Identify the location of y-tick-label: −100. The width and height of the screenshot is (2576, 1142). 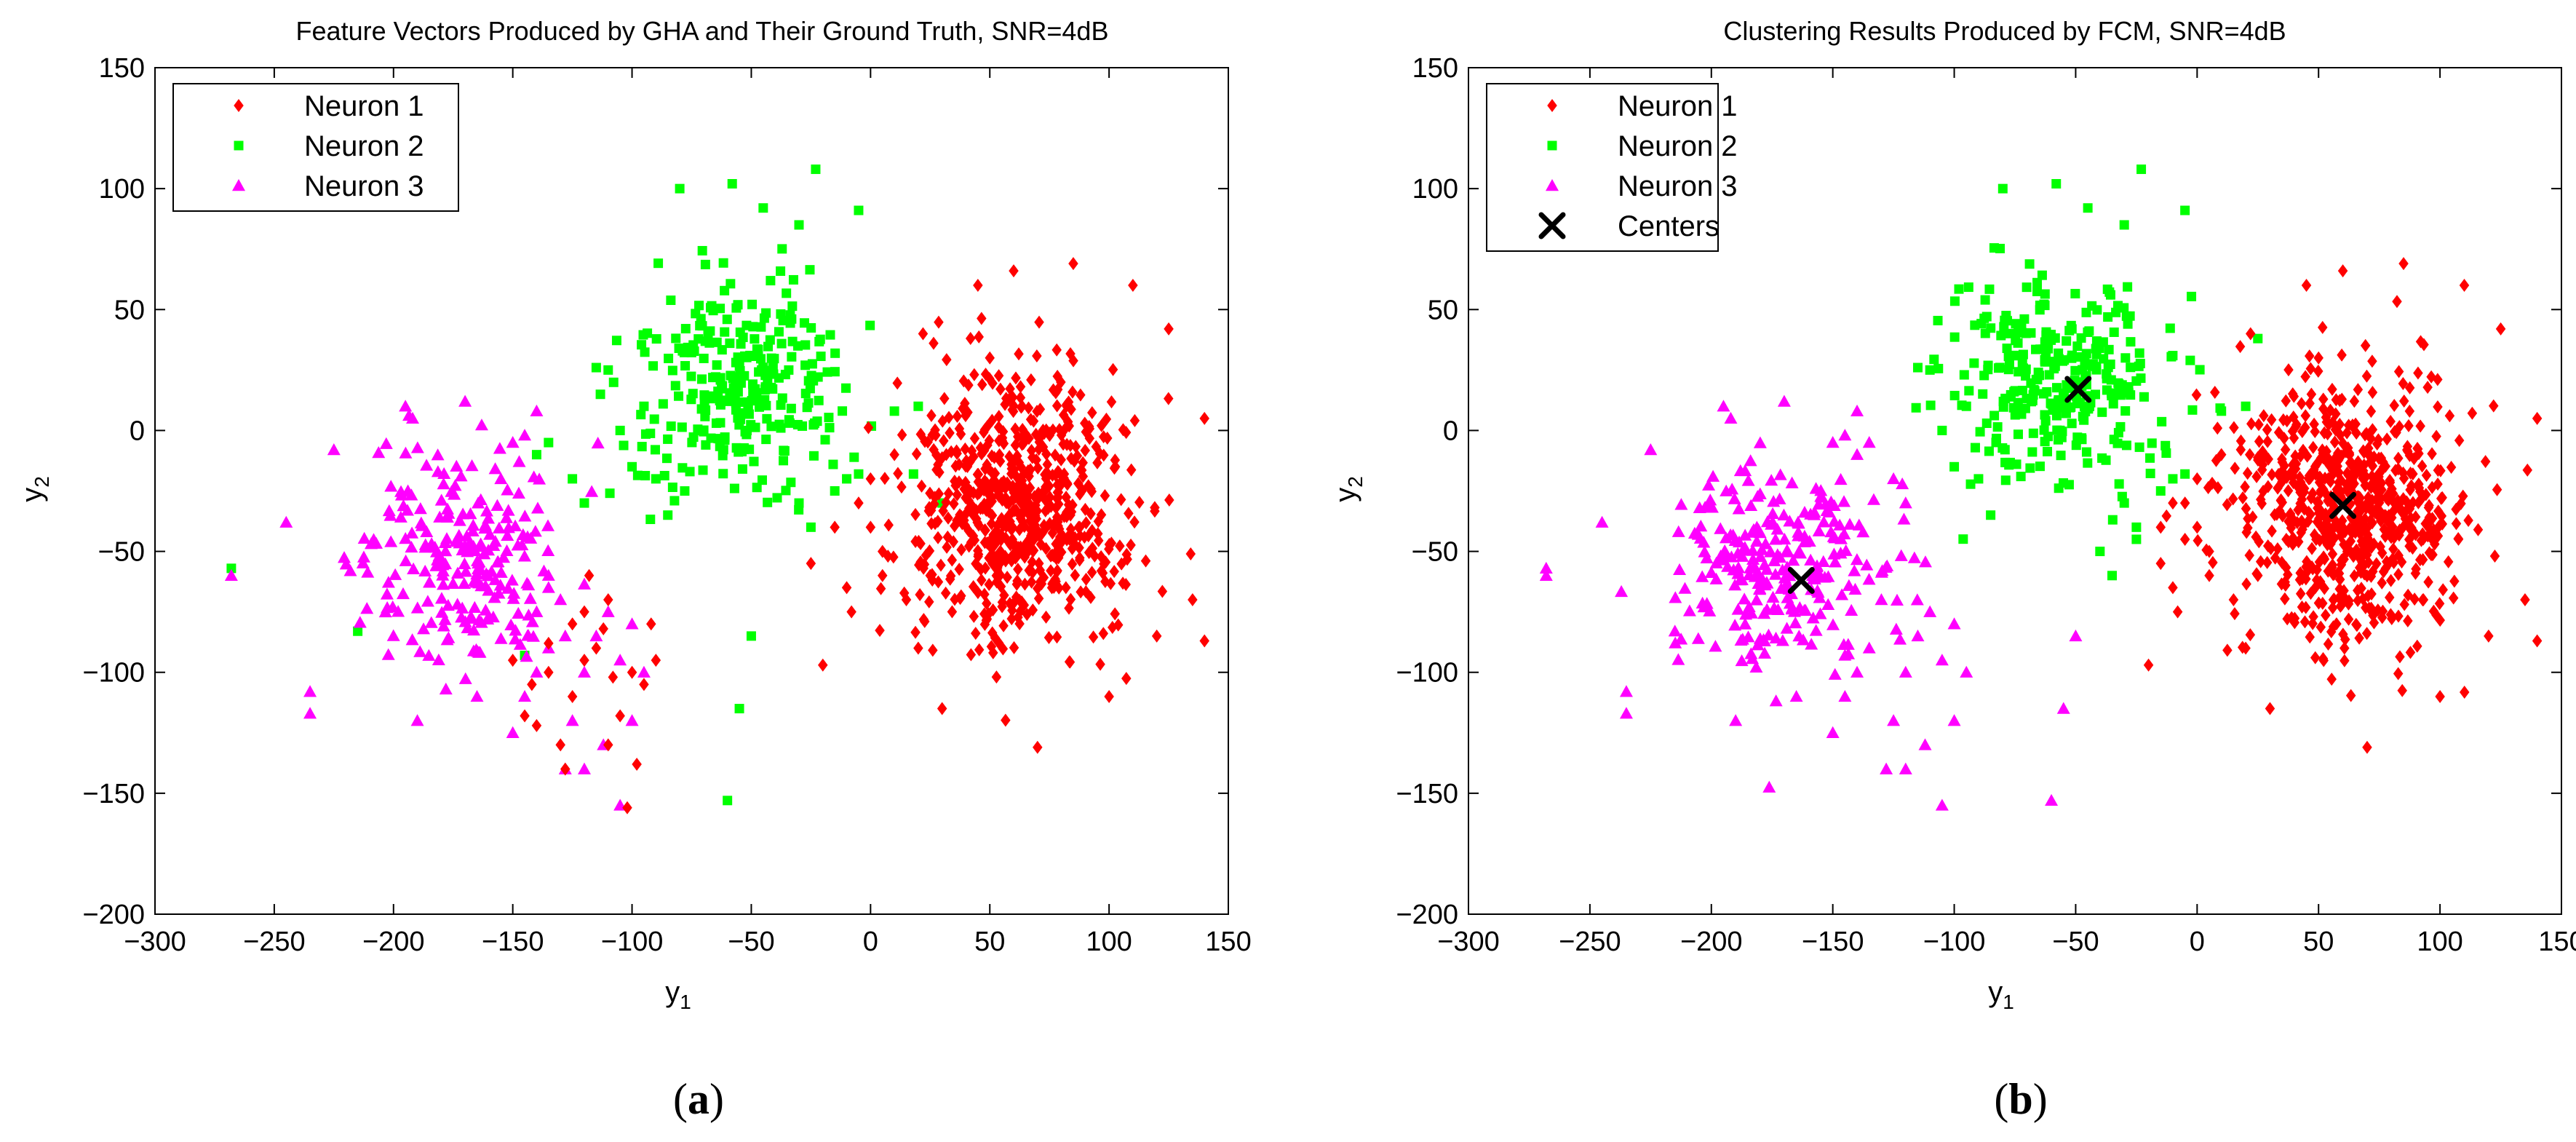
(1427, 673).